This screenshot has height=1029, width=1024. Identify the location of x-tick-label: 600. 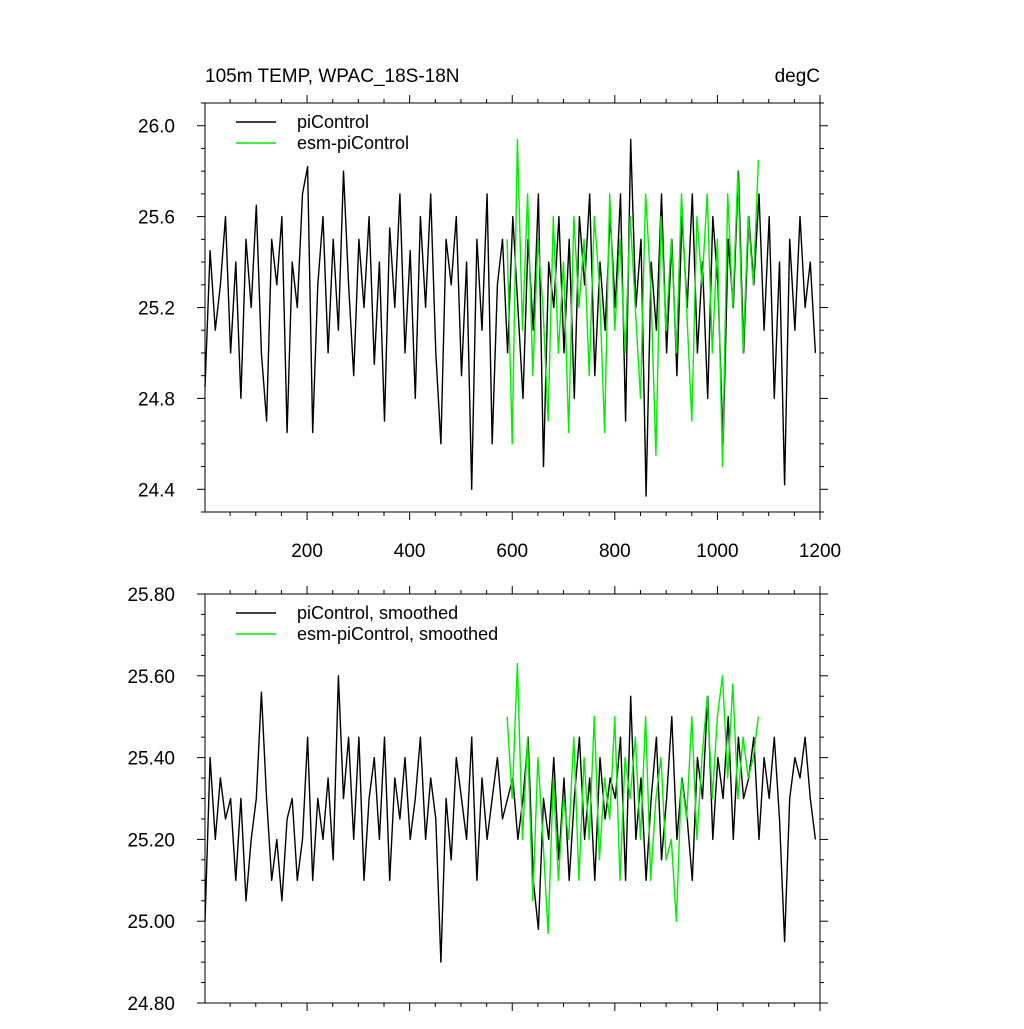
(512, 551).